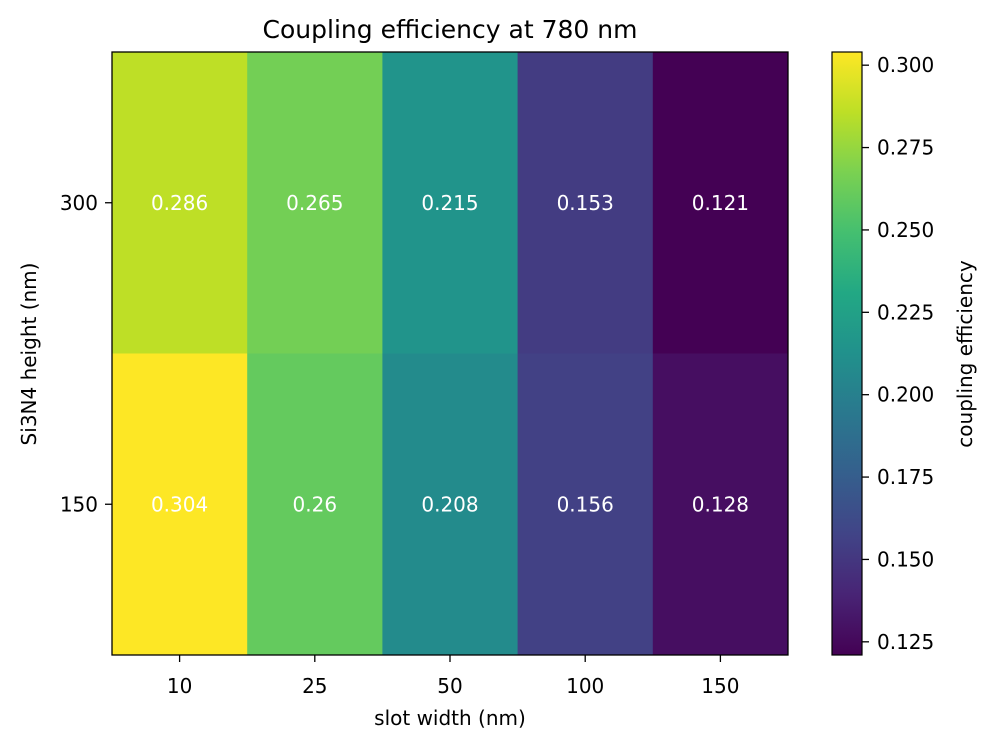  I want to click on cell-value-label: 0.215, so click(449, 203).